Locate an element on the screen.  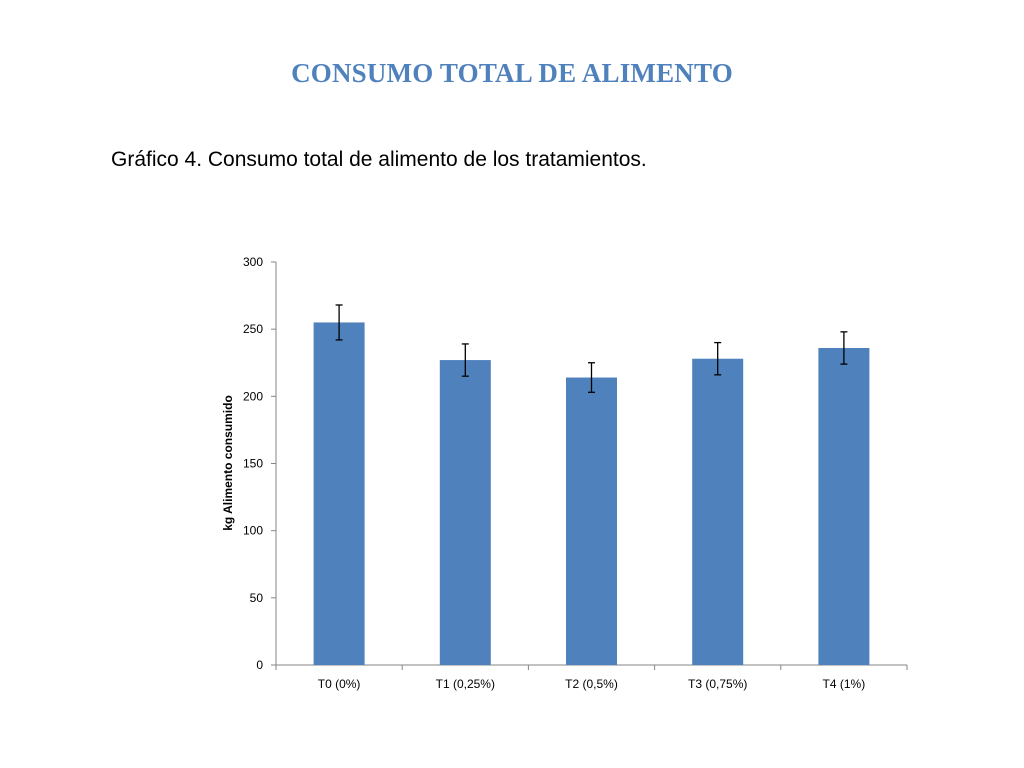
y-axis: 0 50 100 150 200 250 300 is located at coordinates (260, 463).